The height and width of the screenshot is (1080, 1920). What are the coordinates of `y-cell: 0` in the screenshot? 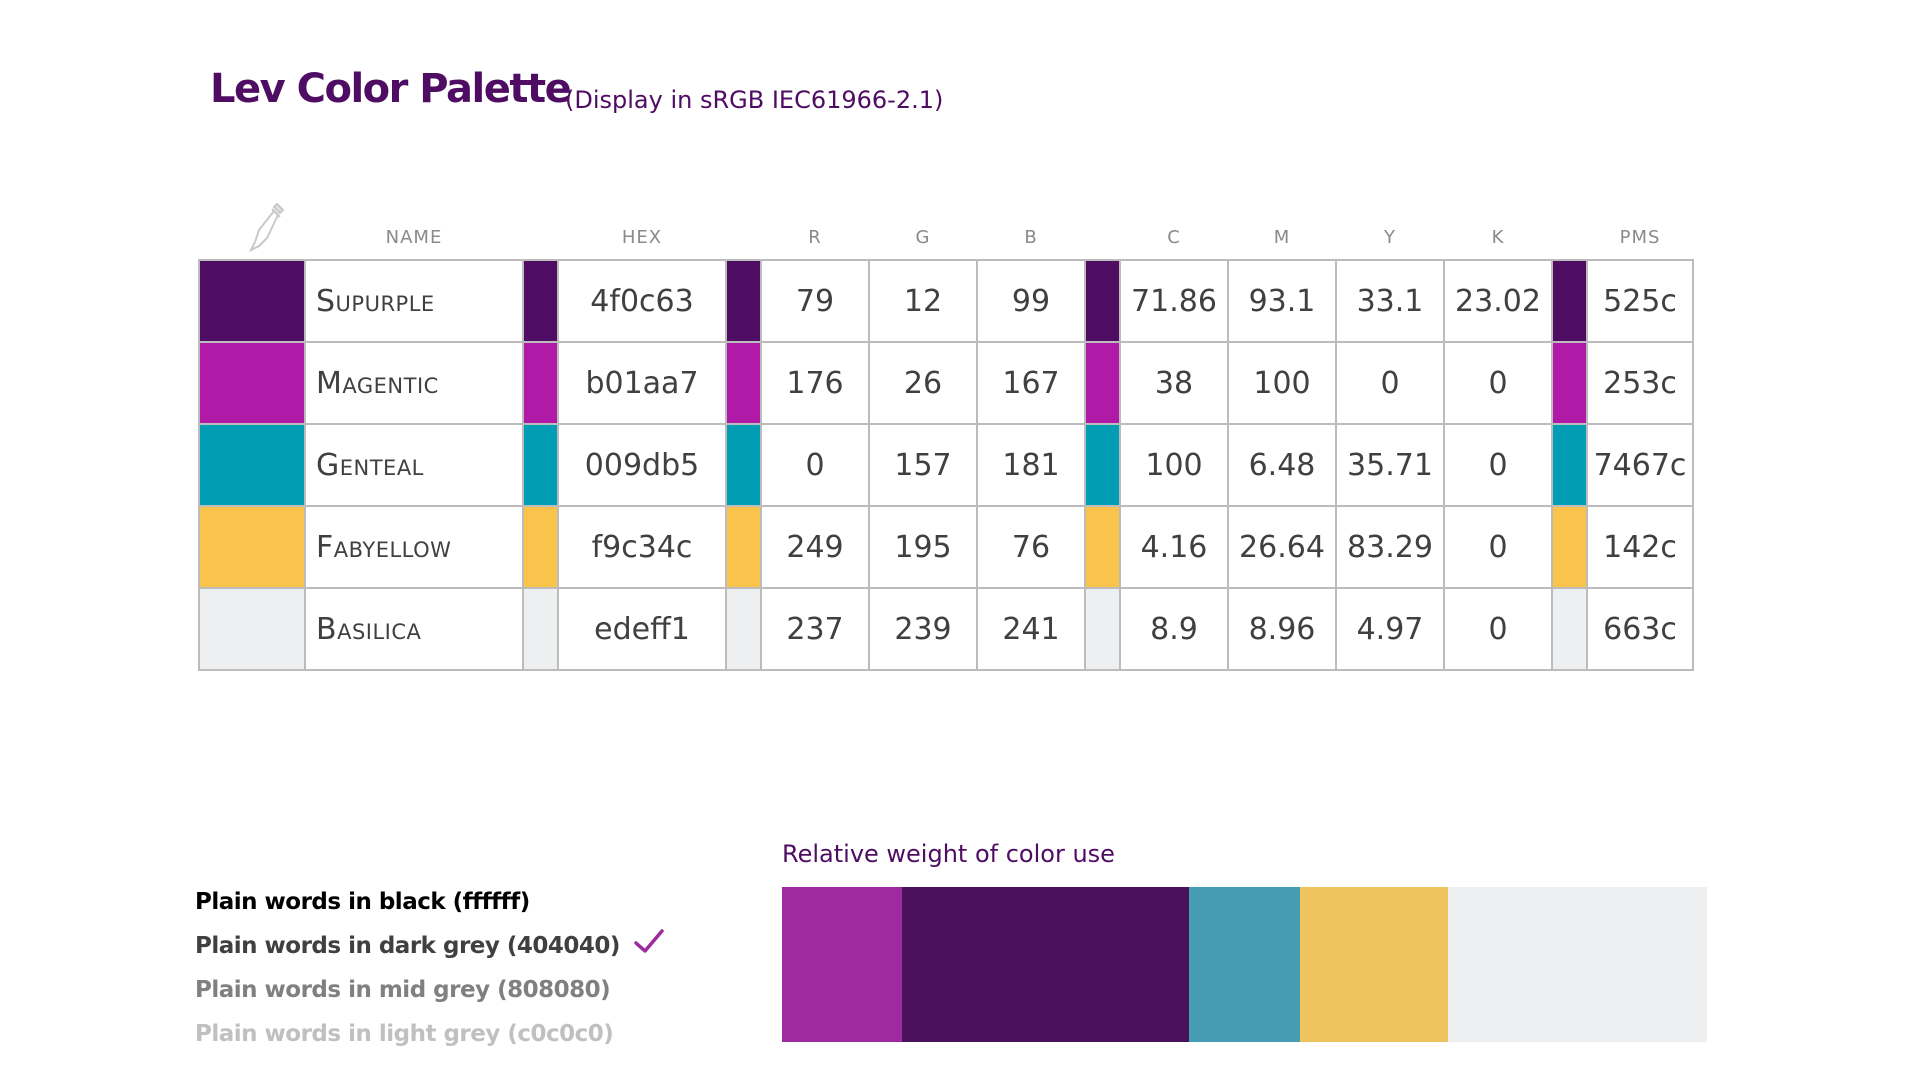 It's located at (1390, 383).